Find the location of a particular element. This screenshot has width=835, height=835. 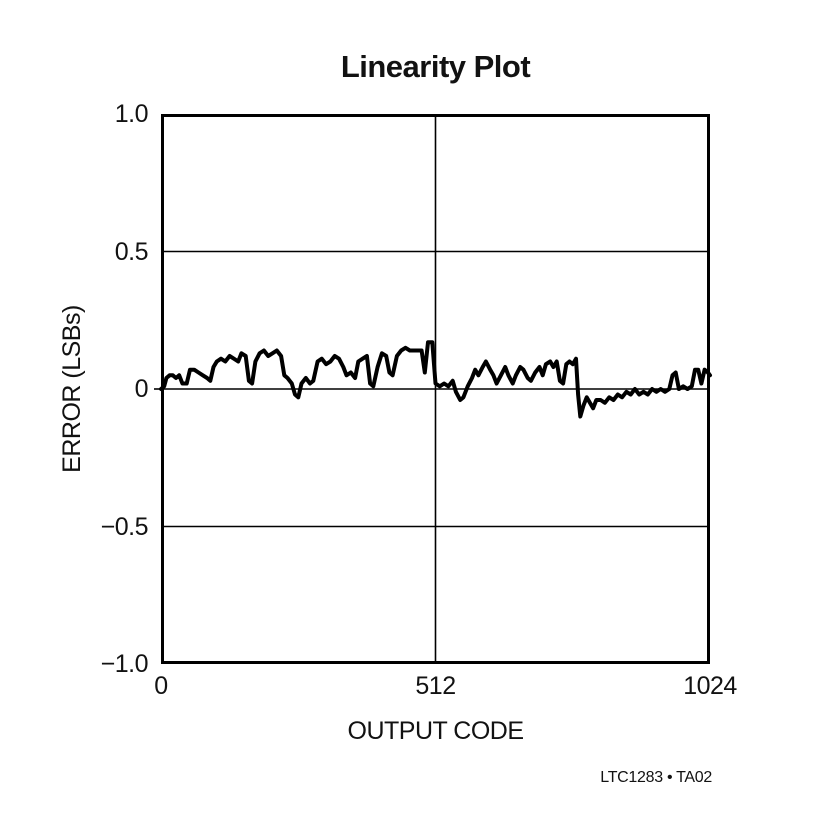

x-axis-label: OUTPUT CODE is located at coordinates (436, 731).